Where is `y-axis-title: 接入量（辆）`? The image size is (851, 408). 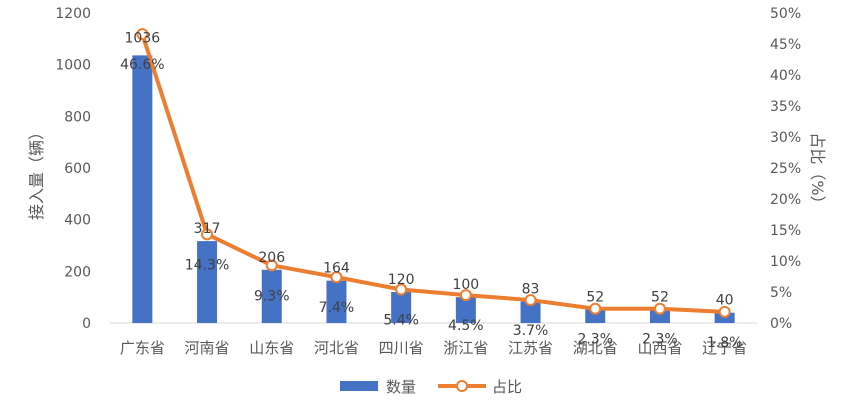
y-axis-title: 接入量（辆） is located at coordinates (36, 172).